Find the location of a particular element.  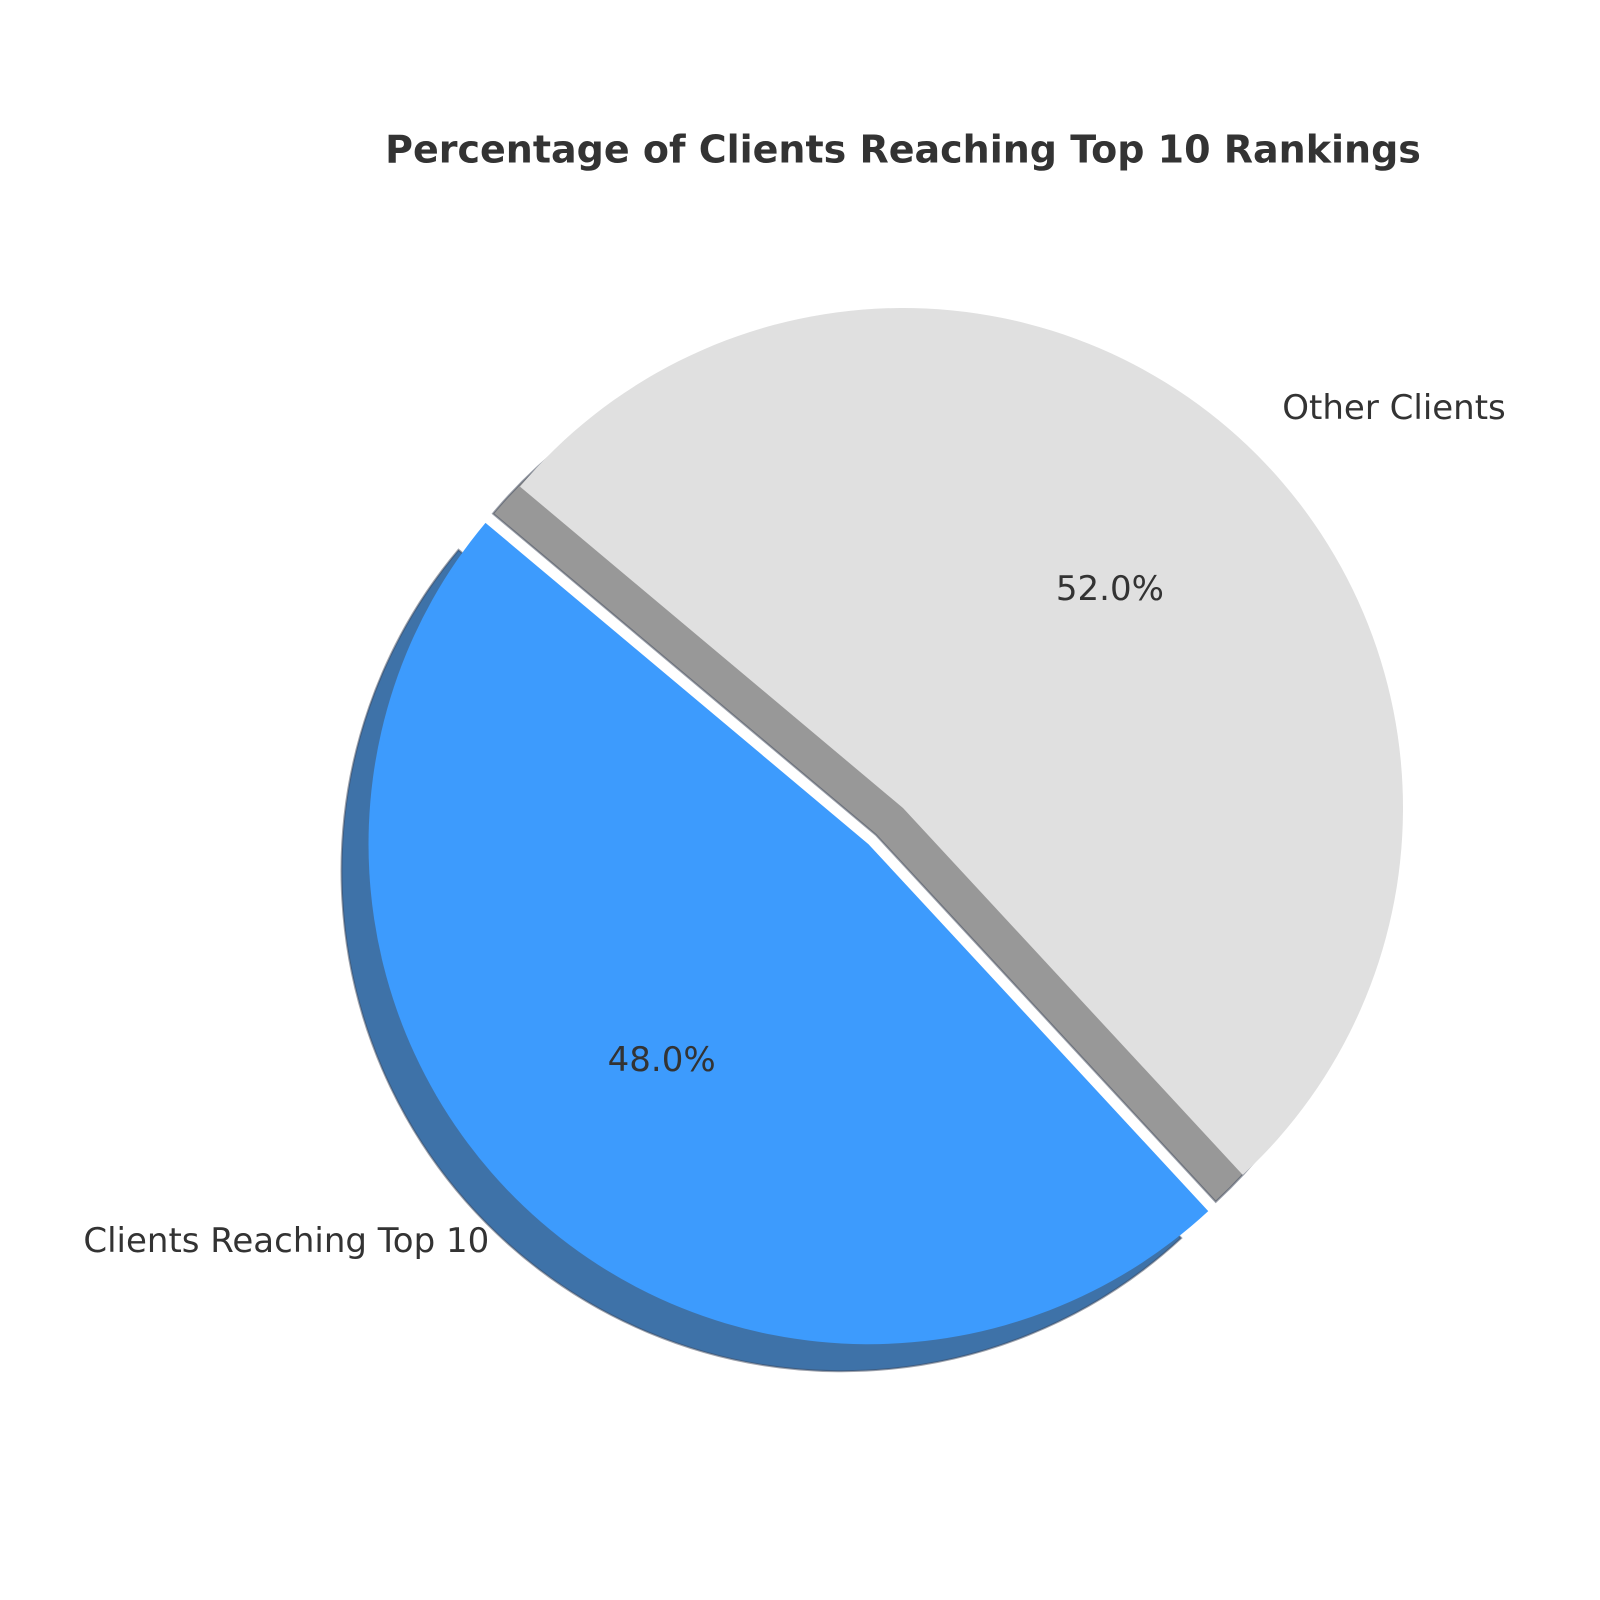

category-label: Clients Reaching Top 10 is located at coordinates (286, 1241).